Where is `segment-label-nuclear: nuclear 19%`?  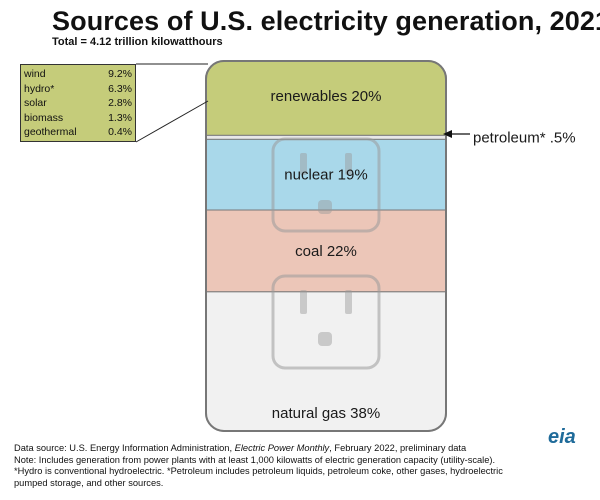 segment-label-nuclear: nuclear 19% is located at coordinates (325, 175).